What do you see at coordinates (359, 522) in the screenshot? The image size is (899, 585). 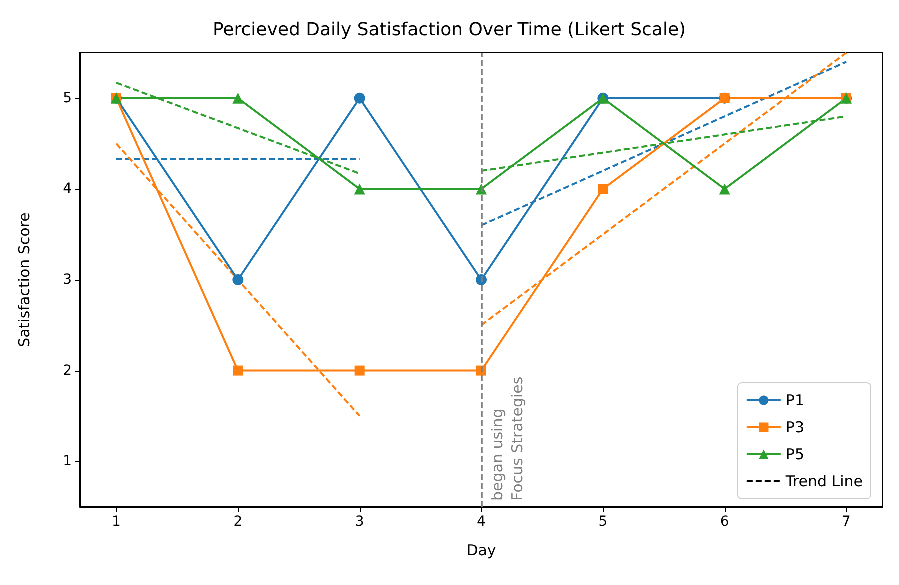 I see `x-tick-label: 3` at bounding box center [359, 522].